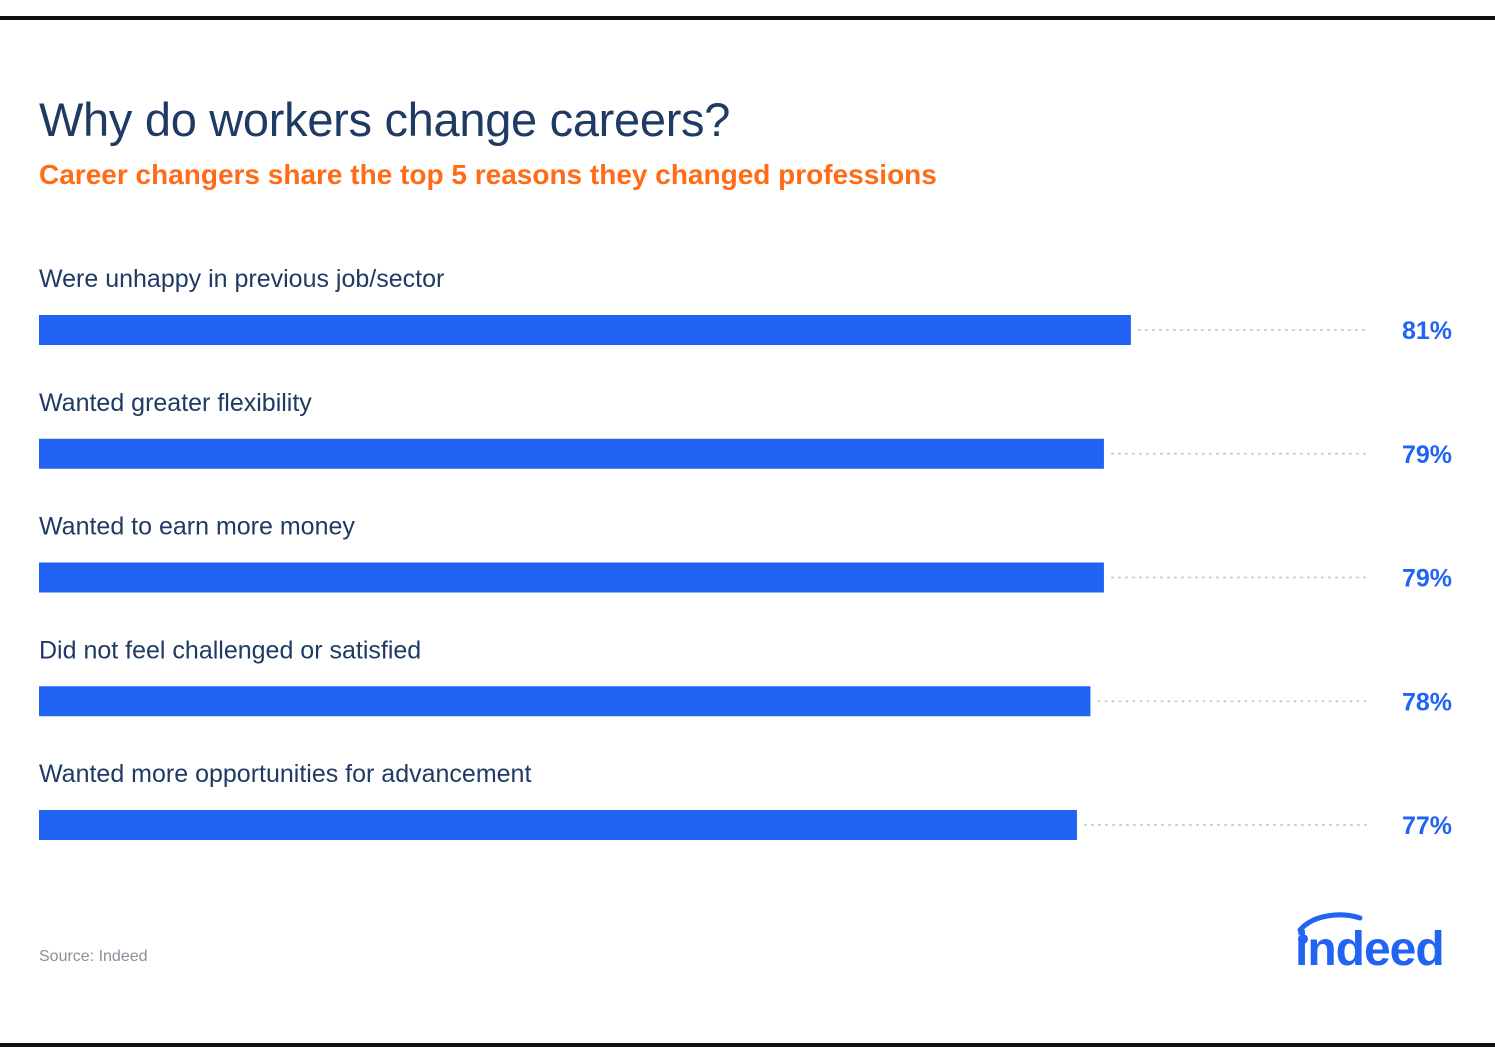 This screenshot has width=1495, height=1064. Describe the element at coordinates (241, 279) in the screenshot. I see `category-label: Were unhappy in previous job/sector` at that location.